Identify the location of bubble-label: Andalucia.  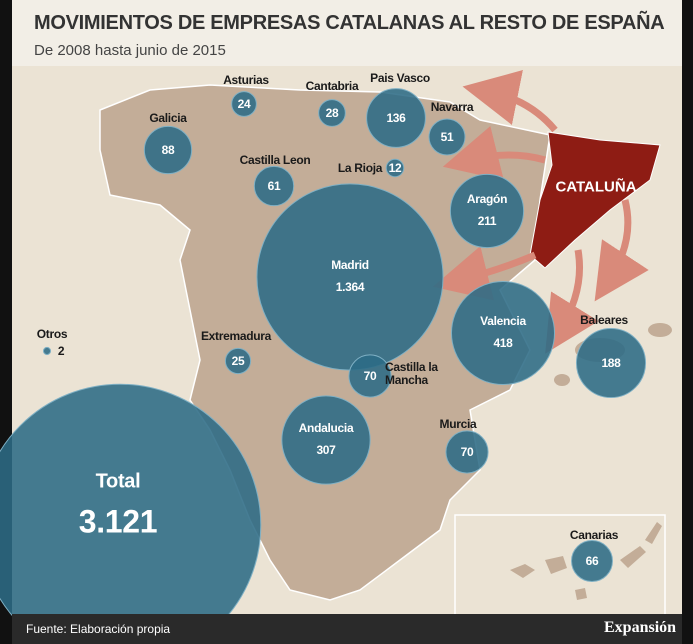
(326, 428).